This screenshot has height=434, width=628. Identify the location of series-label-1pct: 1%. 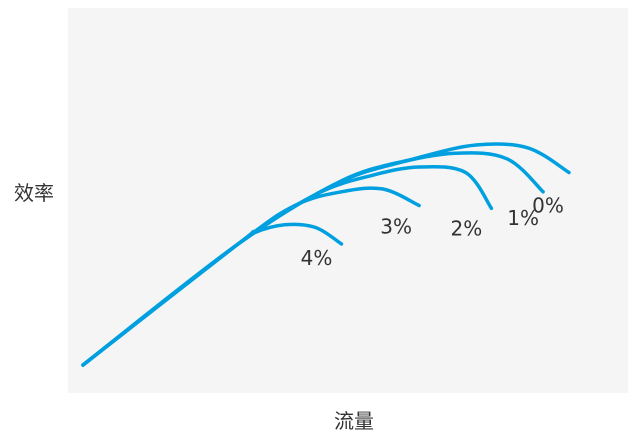
(523, 218).